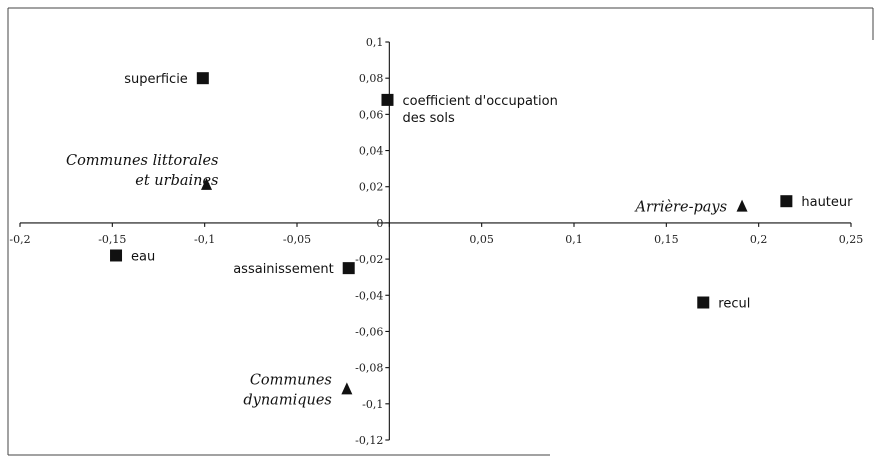 This screenshot has width=881, height=464. Describe the element at coordinates (202, 78) in the screenshot. I see `point-superficie-square` at that location.